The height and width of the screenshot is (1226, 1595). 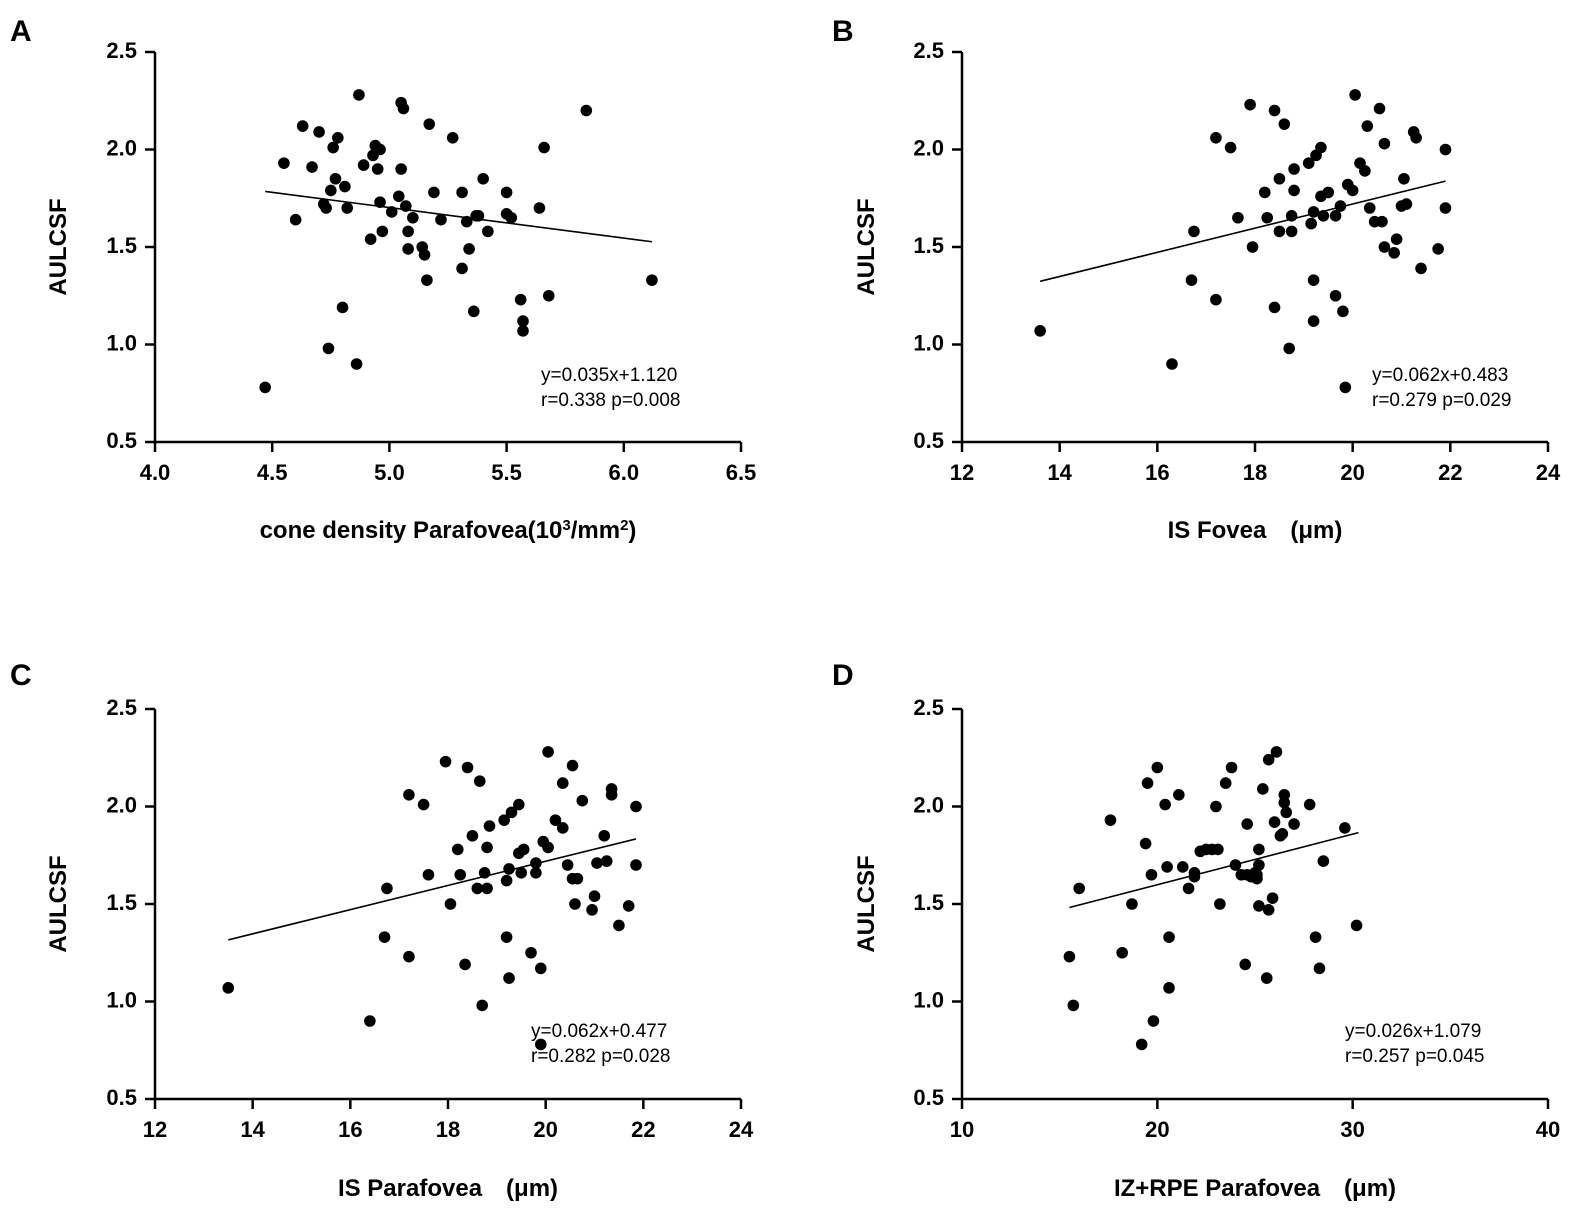 I want to click on x-tick-label: 18, so click(x=1255, y=472).